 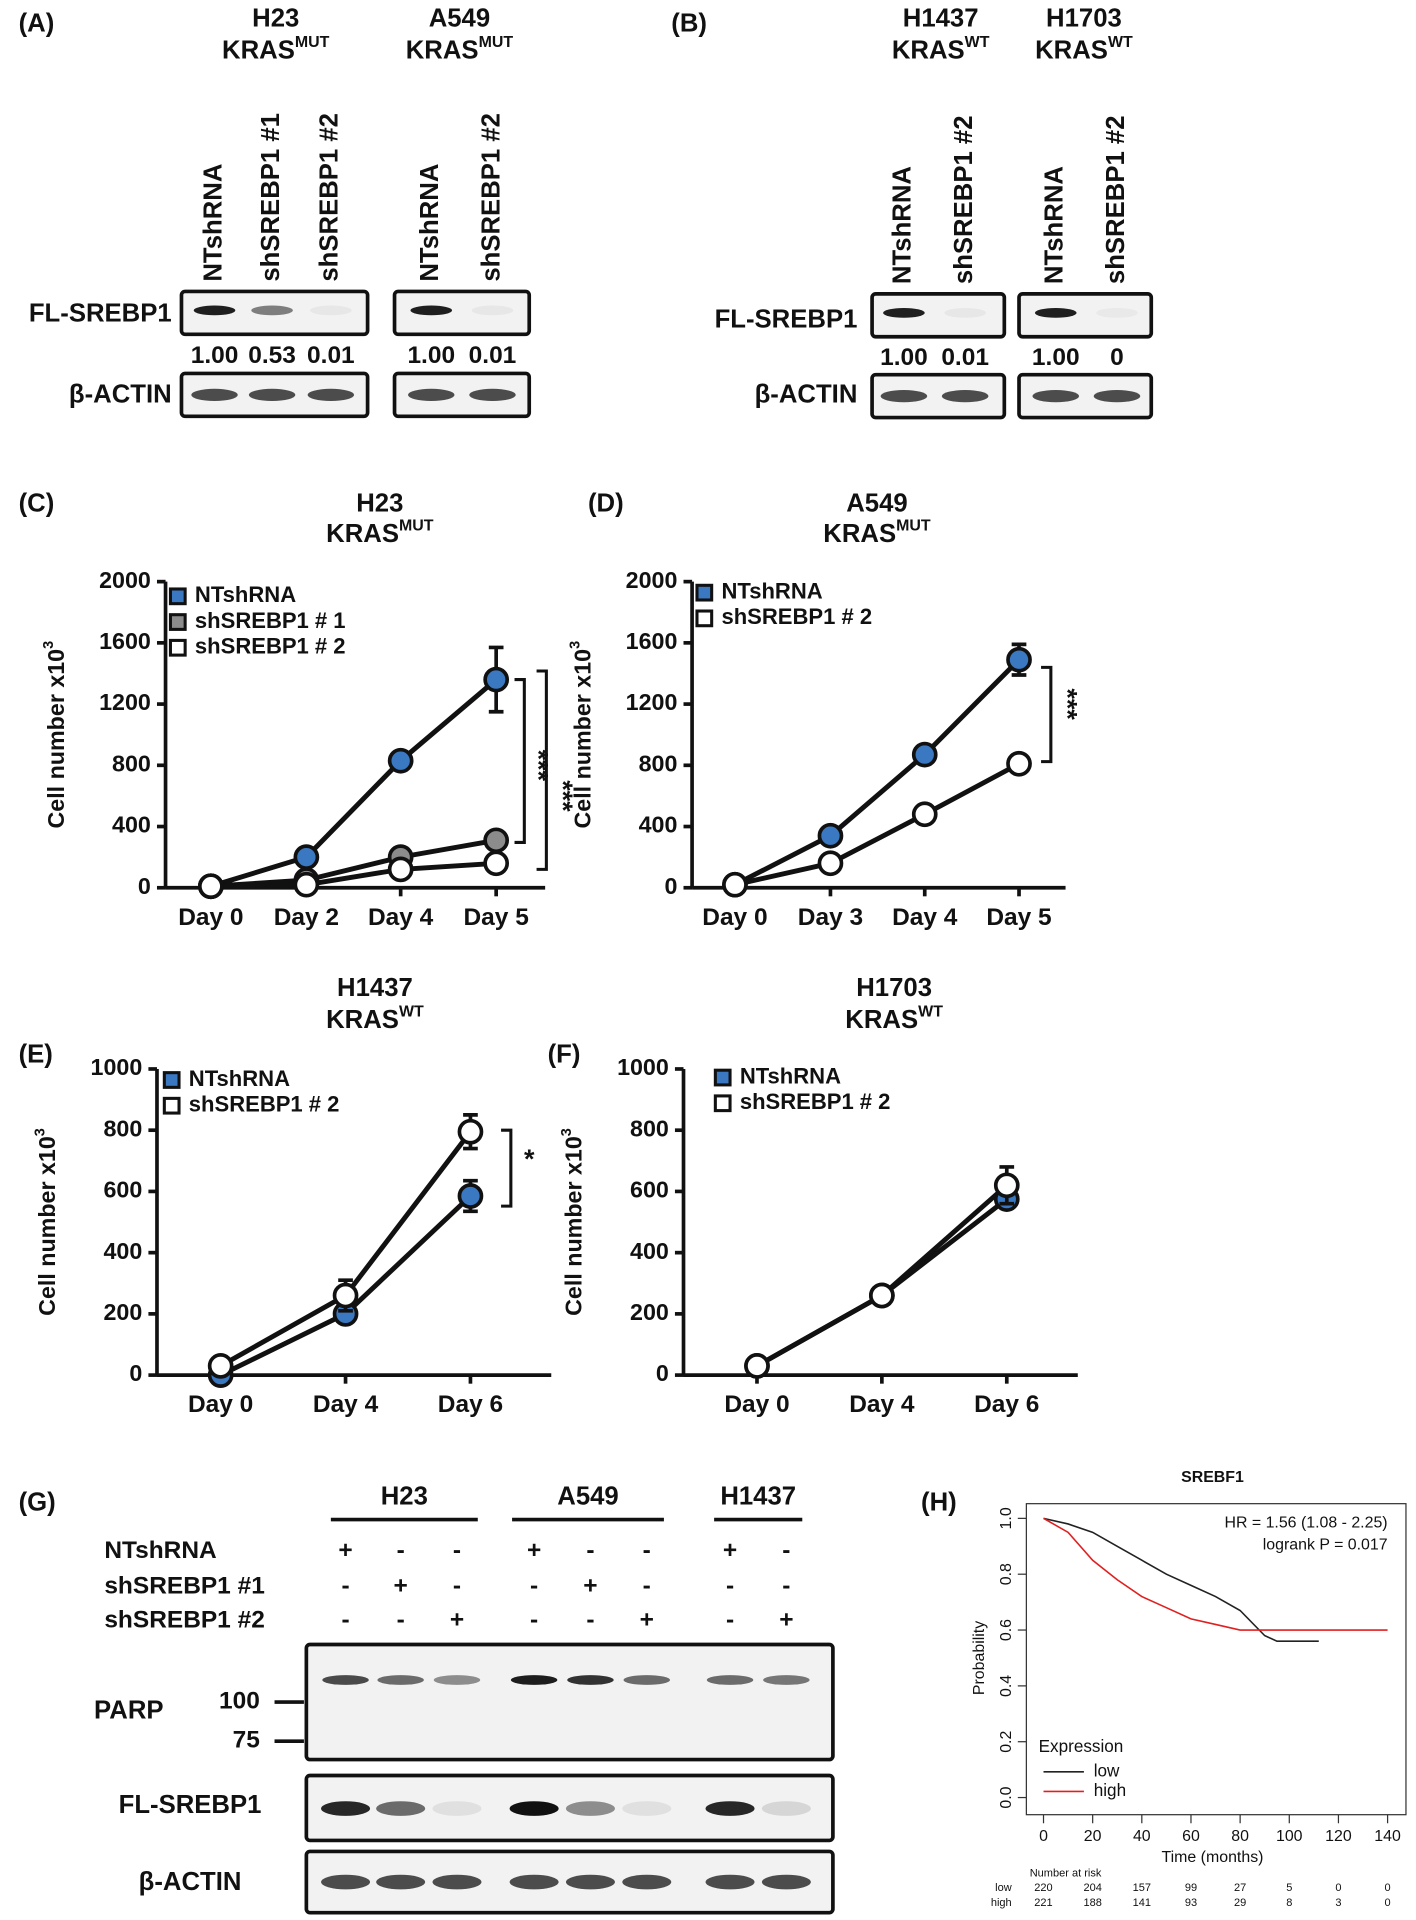 I want to click on chart-subtitle-main: KRAS, so click(x=859, y=534).